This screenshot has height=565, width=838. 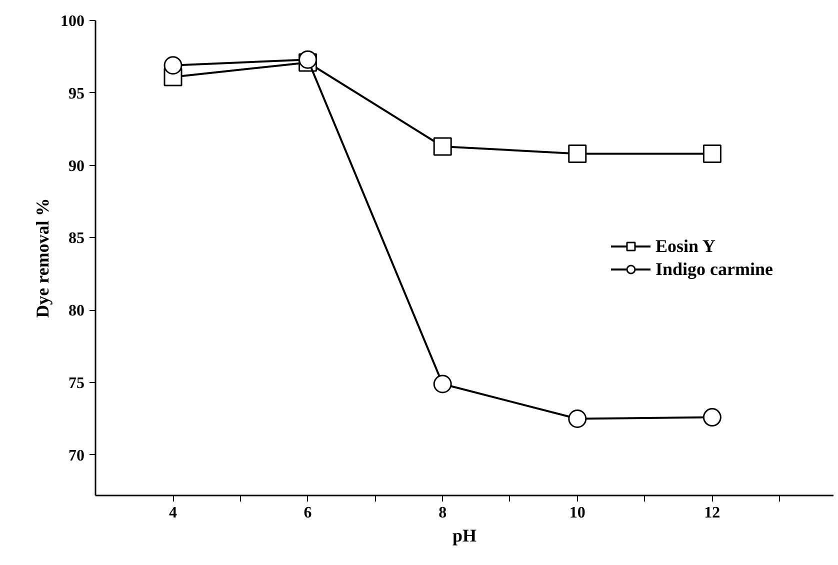 I want to click on y-tick-label: 75, so click(x=76, y=383).